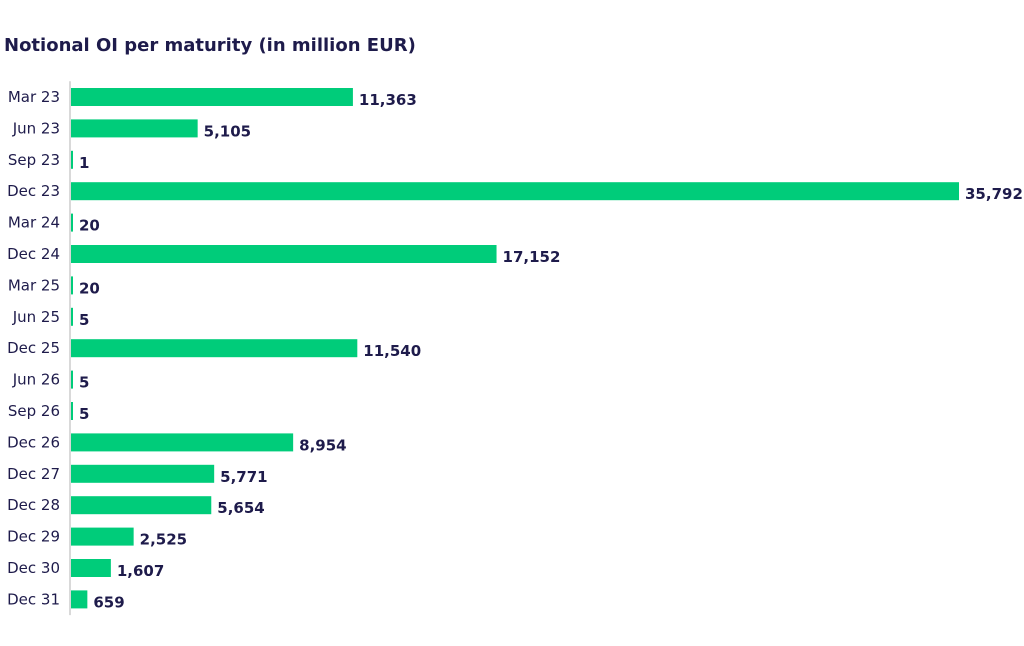  I want to click on category-label: Dec 31, so click(33, 599).